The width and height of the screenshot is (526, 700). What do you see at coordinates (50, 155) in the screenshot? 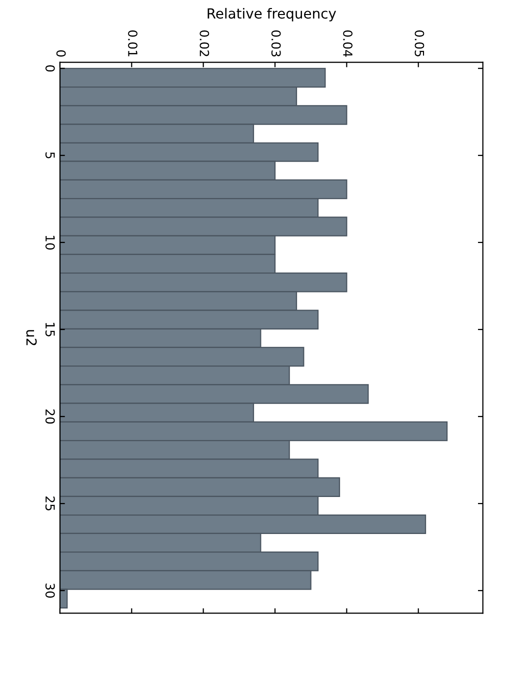
I see `y-tick-label: 5` at bounding box center [50, 155].